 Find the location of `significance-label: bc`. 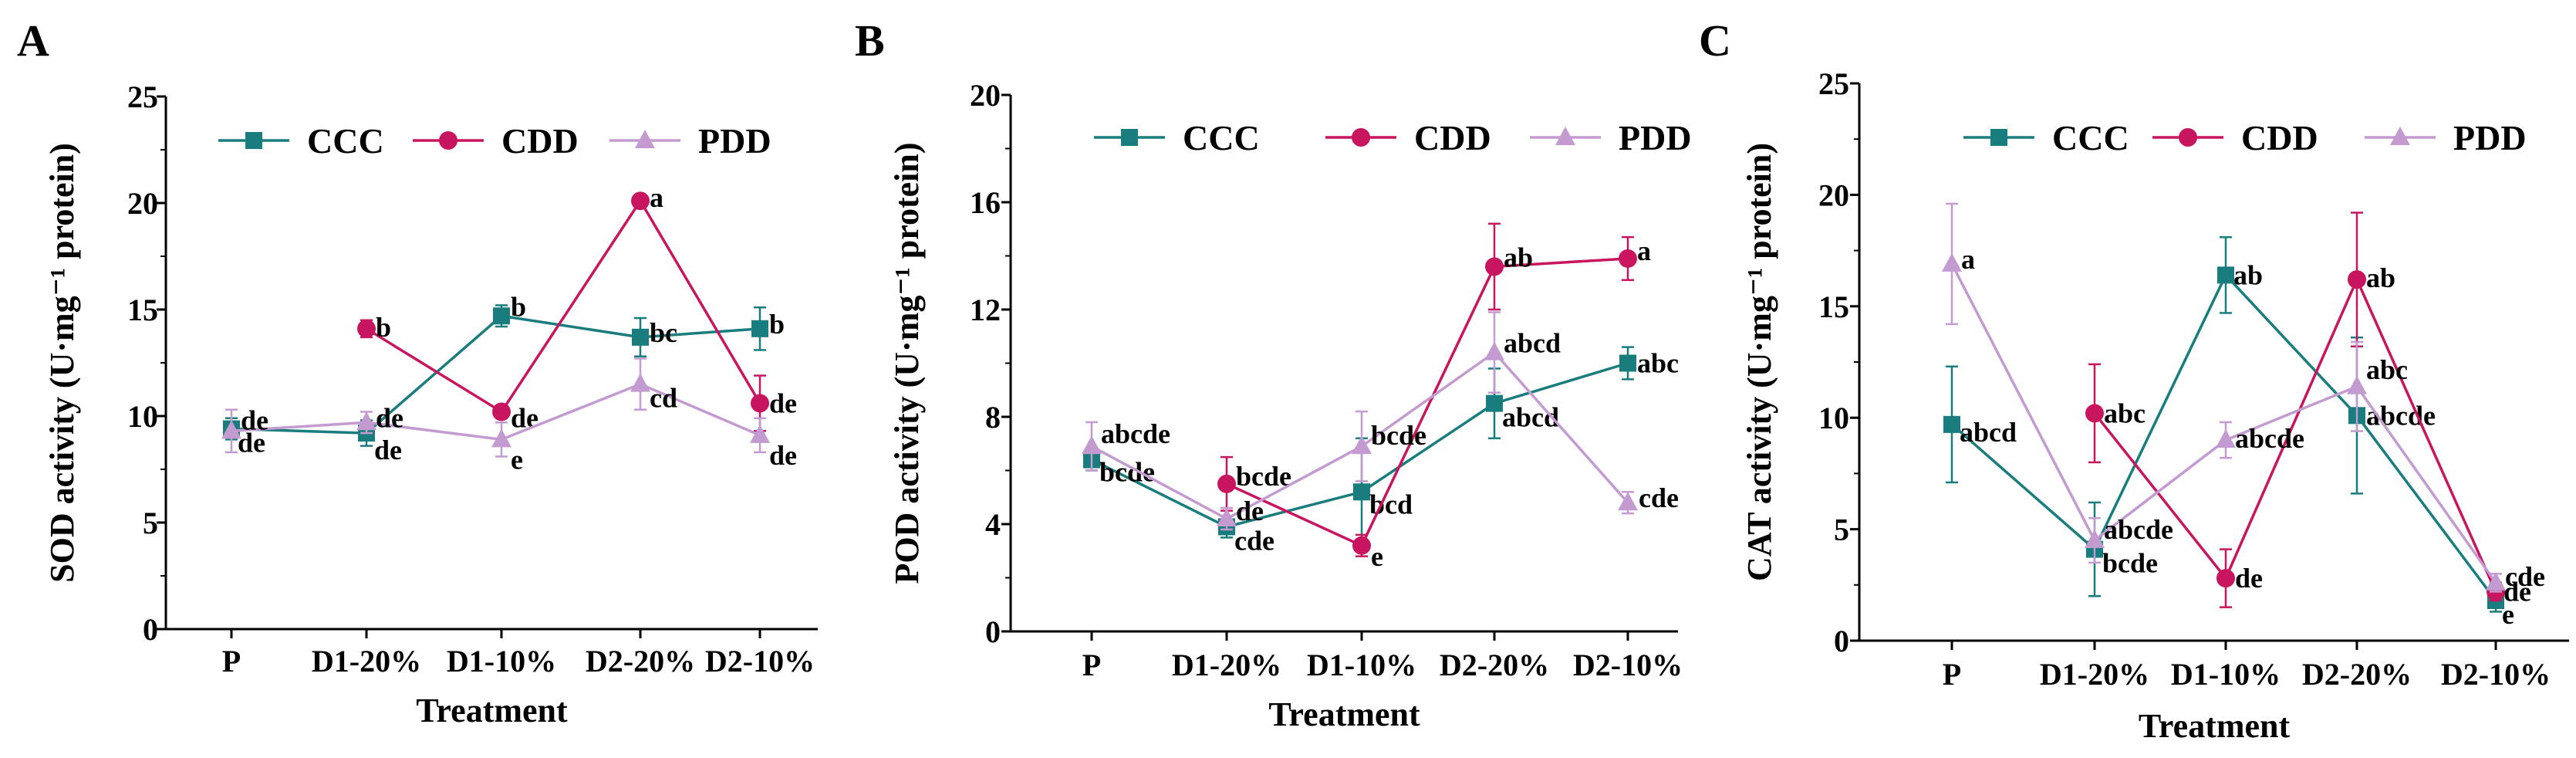

significance-label: bc is located at coordinates (664, 332).